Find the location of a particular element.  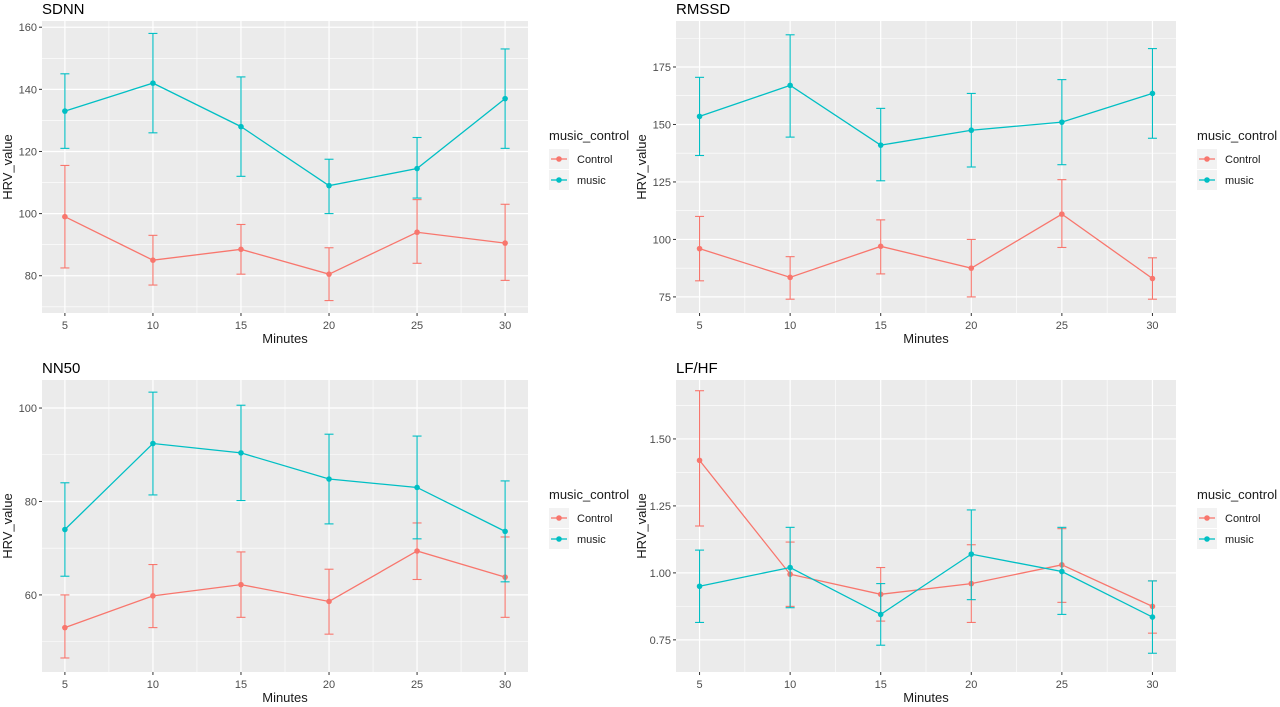

y-tick-label: 125 is located at coordinates (662, 183).